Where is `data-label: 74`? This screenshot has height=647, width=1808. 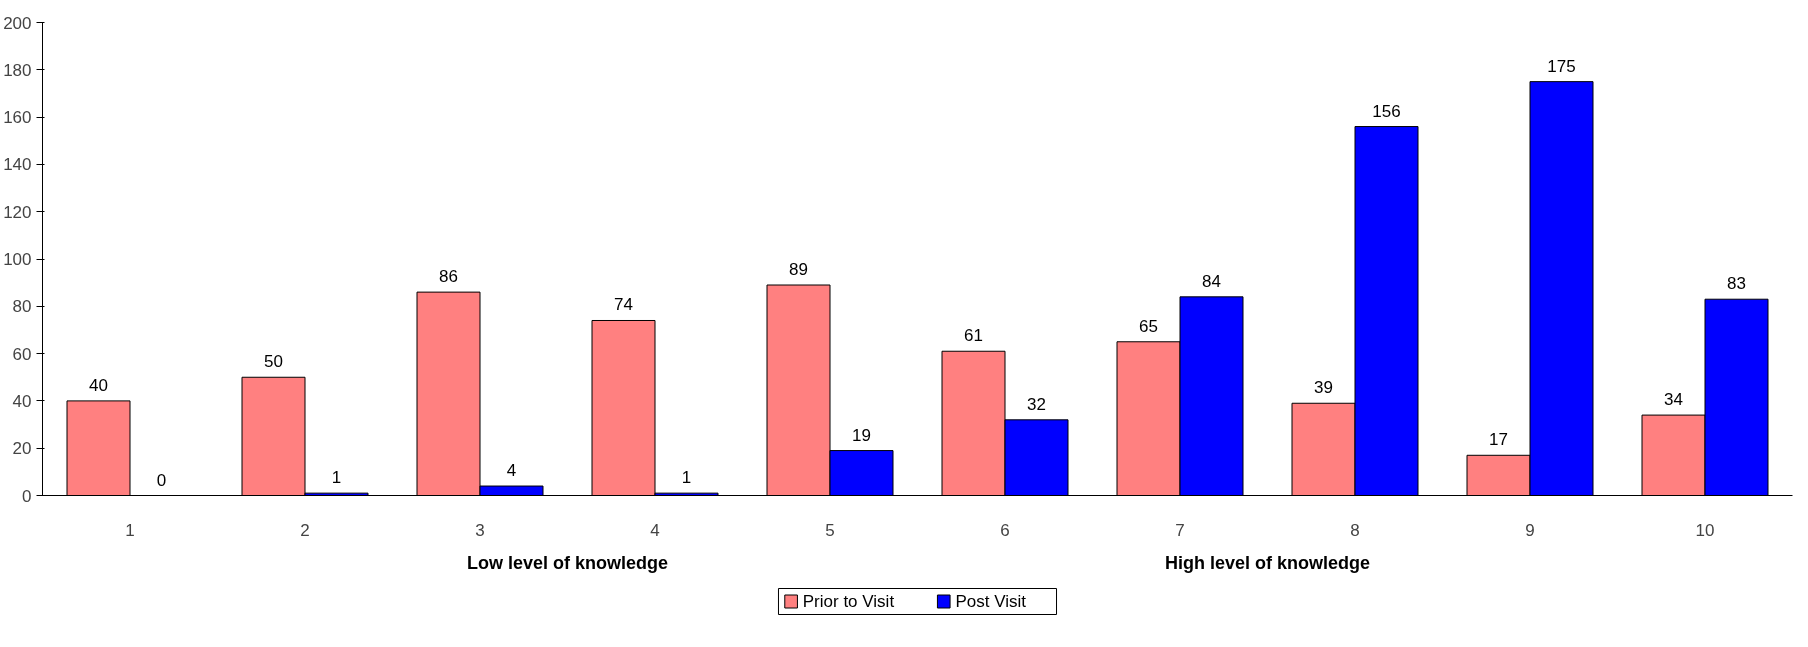
data-label: 74 is located at coordinates (623, 305).